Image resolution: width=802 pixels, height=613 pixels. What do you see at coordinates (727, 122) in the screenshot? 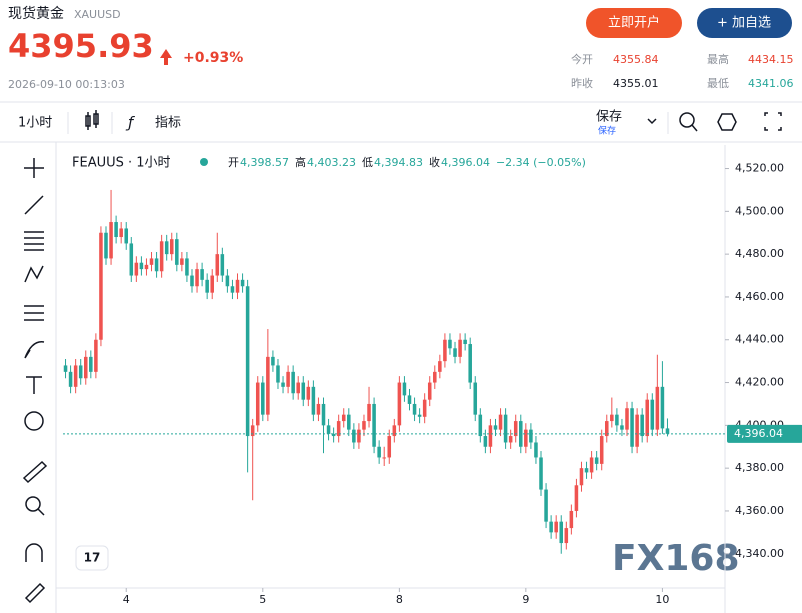
I see `settings-icon` at bounding box center [727, 122].